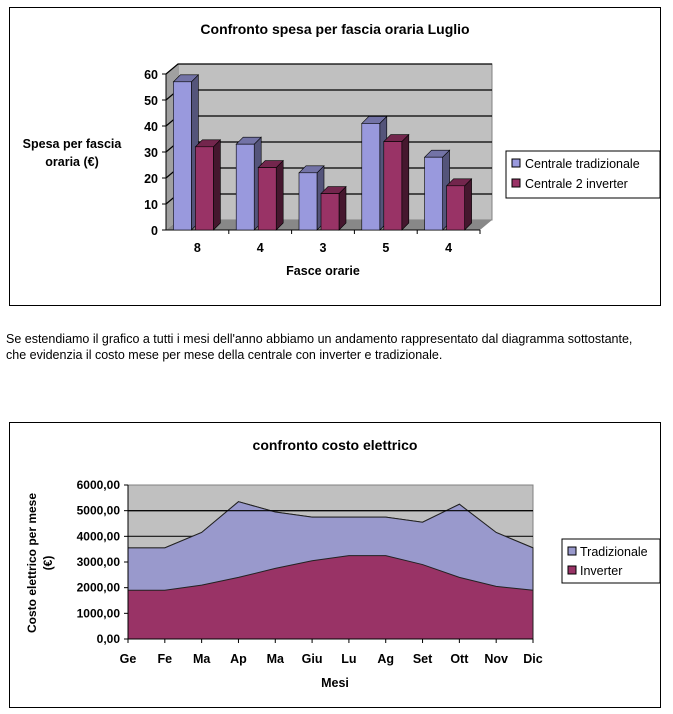 This screenshot has height=714, width=673. Describe the element at coordinates (109, 639) in the screenshot. I see `y-tick-label: 0,00` at that location.